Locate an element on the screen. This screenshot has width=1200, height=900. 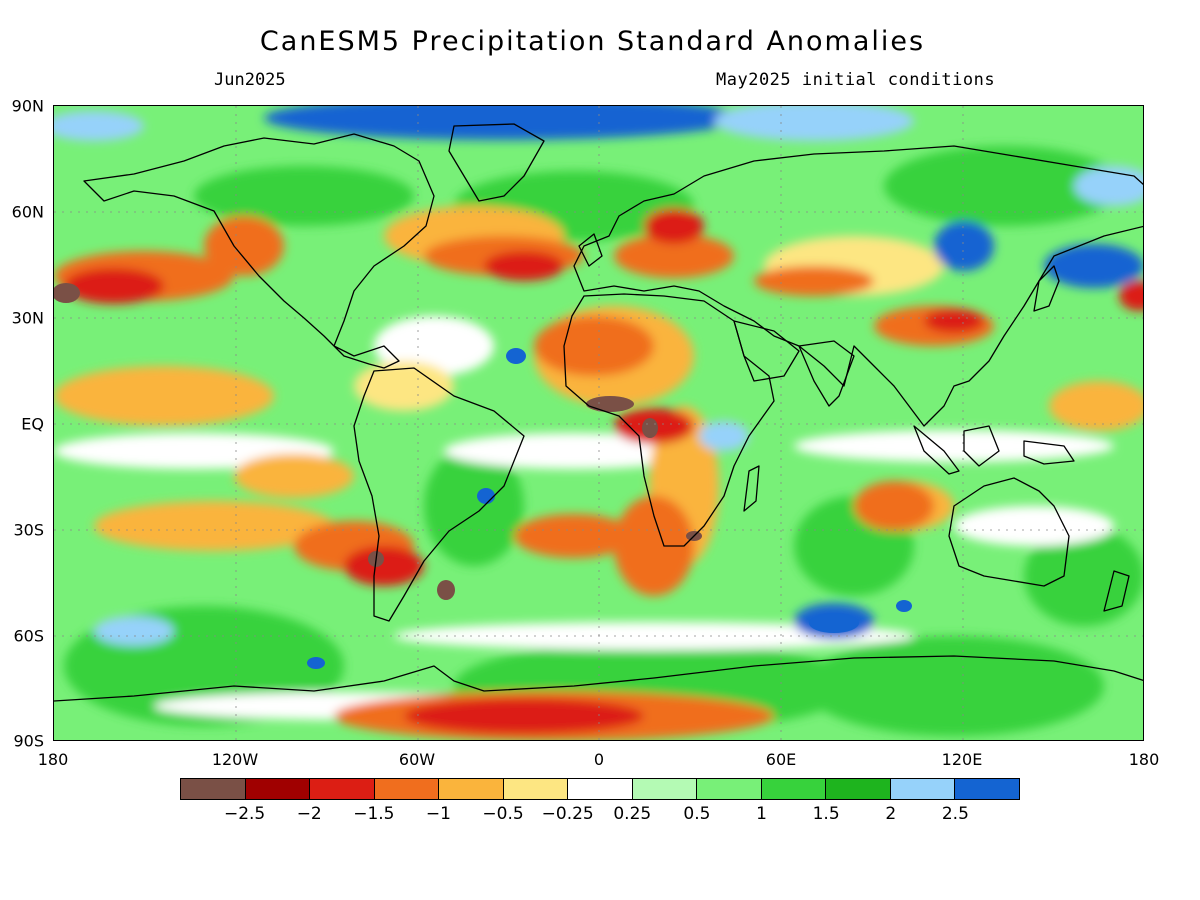
colorbar-label: 0.5 is located at coordinates (697, 814).